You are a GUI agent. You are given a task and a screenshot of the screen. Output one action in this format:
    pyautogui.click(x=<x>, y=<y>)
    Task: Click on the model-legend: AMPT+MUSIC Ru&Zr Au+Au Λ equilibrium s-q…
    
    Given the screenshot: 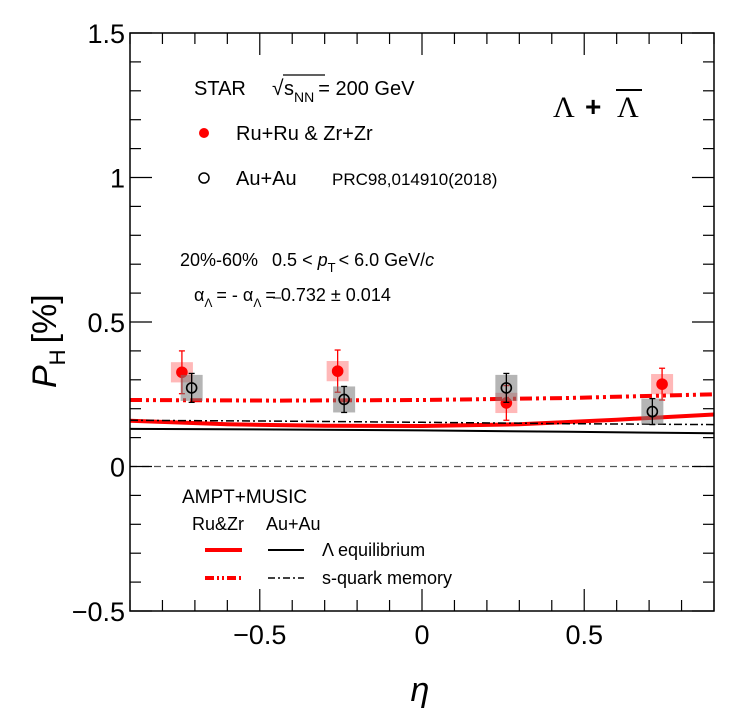 What is the action you would take?
    pyautogui.click(x=317, y=537)
    